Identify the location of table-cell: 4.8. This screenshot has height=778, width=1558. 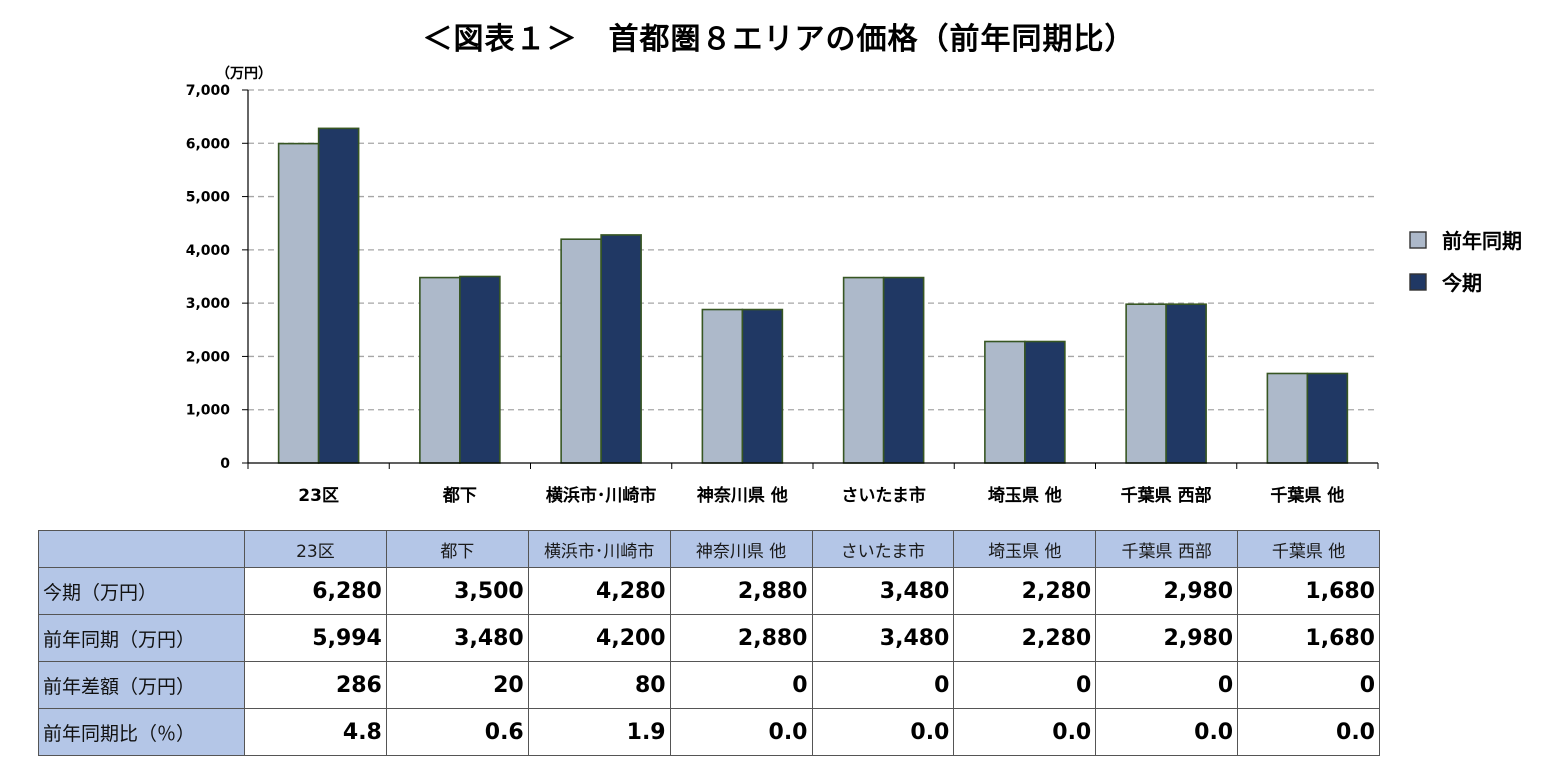
(315, 732).